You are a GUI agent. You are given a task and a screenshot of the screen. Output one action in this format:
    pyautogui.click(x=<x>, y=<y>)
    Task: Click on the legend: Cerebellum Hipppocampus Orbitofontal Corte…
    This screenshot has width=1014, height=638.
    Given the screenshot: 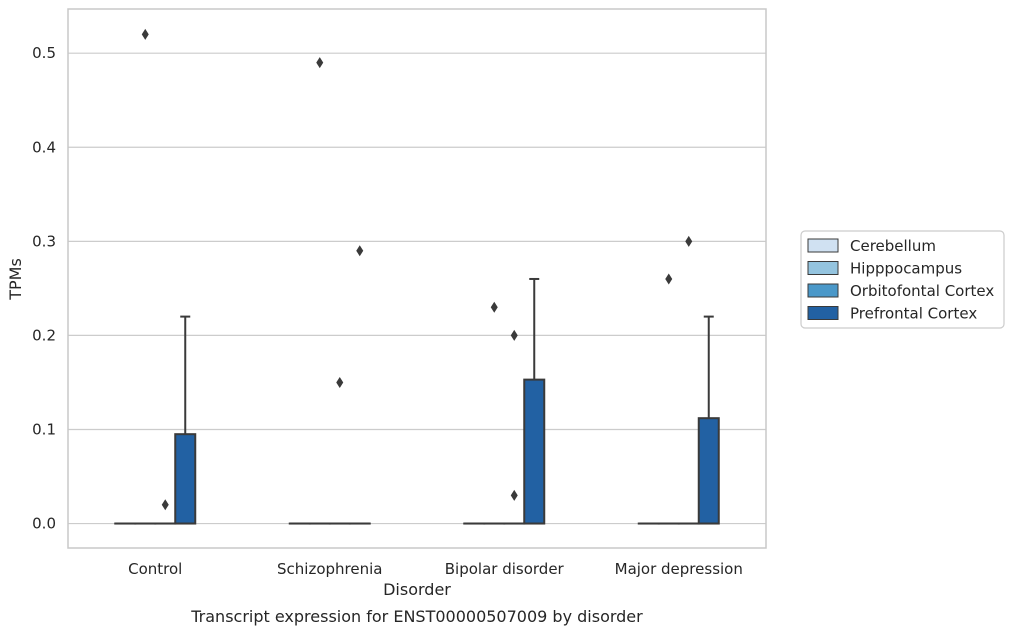 What is the action you would take?
    pyautogui.click(x=902, y=279)
    